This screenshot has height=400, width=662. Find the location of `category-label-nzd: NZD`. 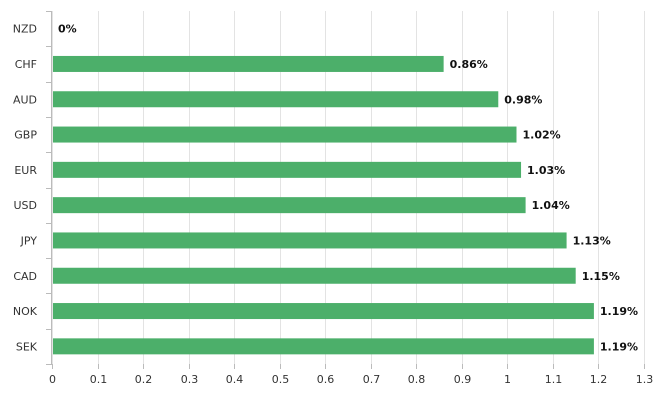

category-label-nzd: NZD is located at coordinates (25, 29).